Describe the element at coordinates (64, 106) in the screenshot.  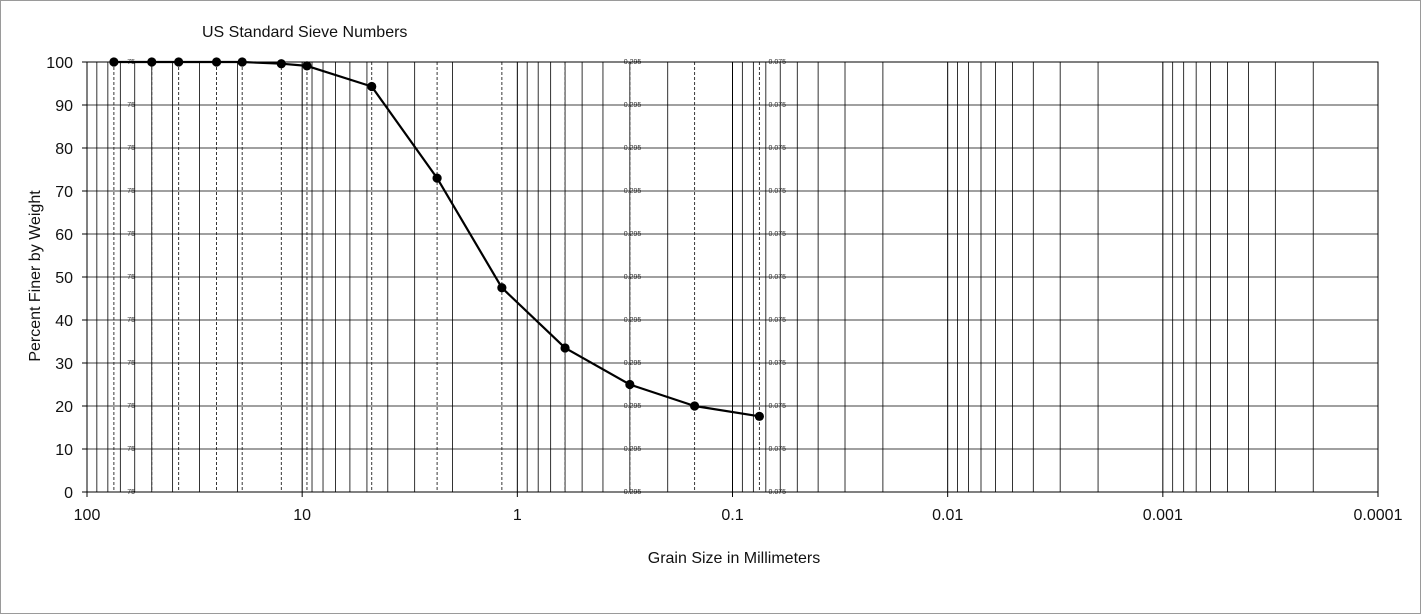
I see `y-tick-label: 90` at that location.